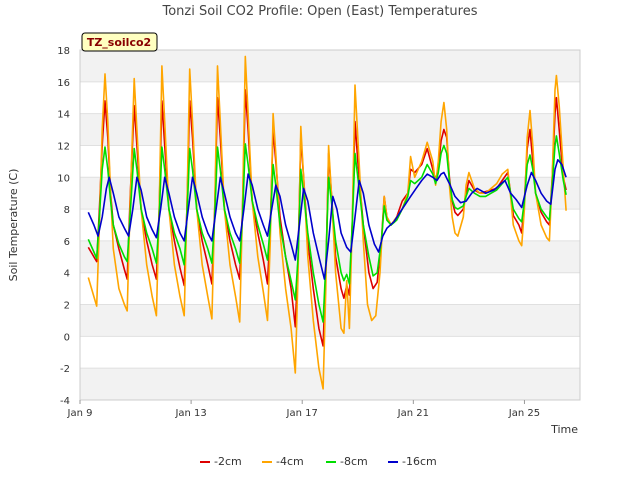  Describe the element at coordinates (419, 461) in the screenshot. I see `legend-label: -16cm` at that location.